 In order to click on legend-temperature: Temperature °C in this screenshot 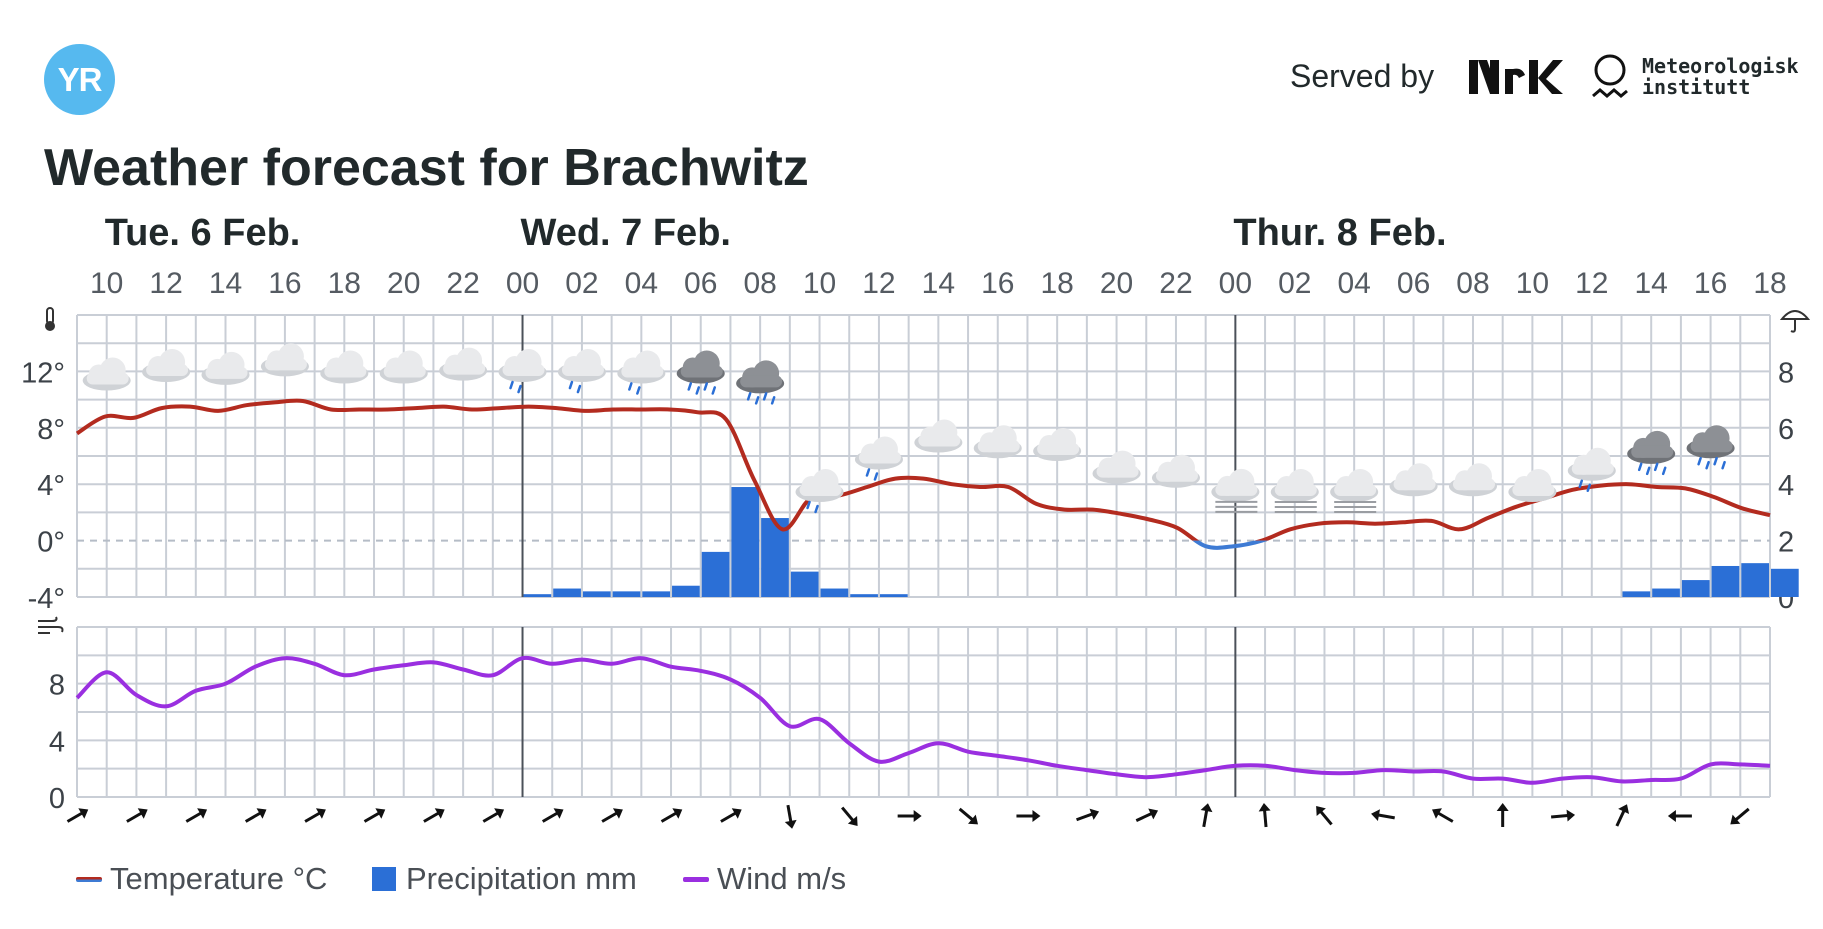, I will do `click(202, 878)`.